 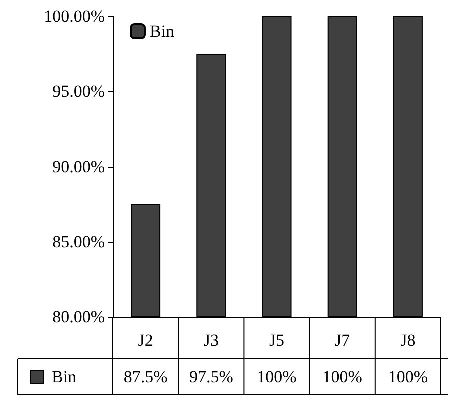 I want to click on x-tick-label: J5, so click(x=277, y=340).